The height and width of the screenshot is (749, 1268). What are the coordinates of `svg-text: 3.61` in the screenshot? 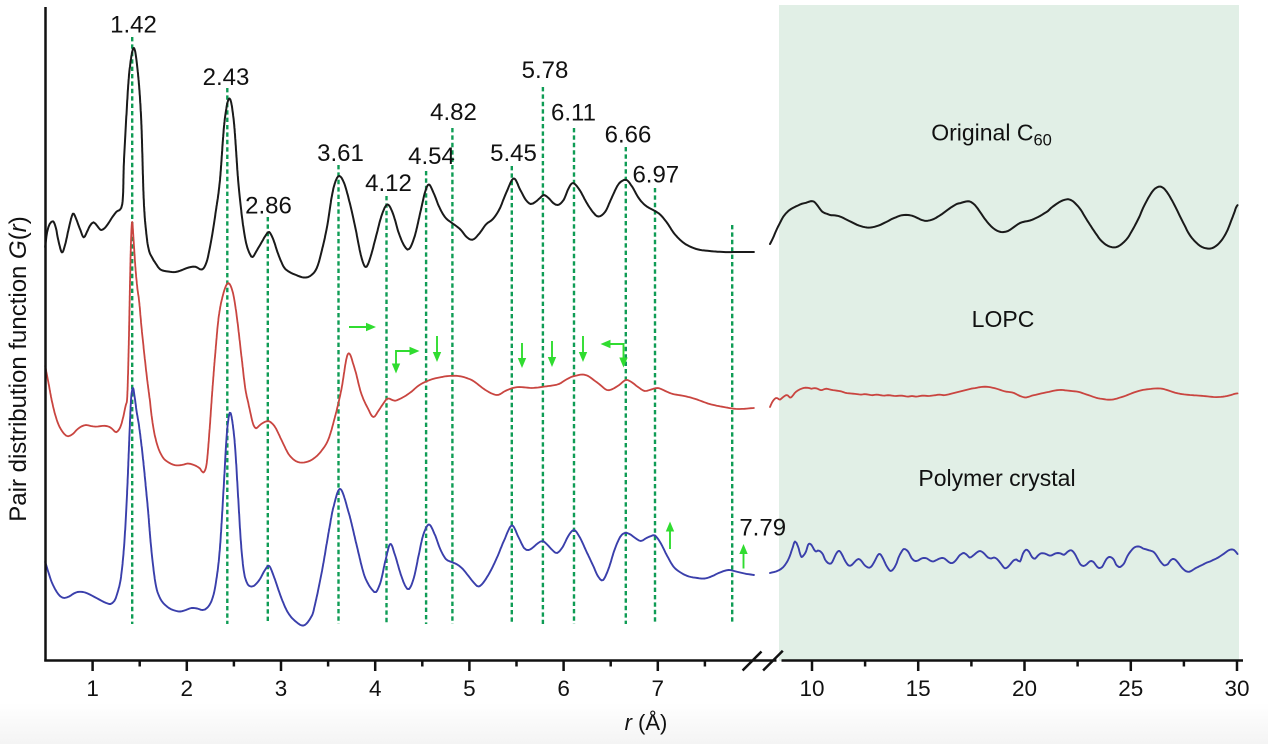 It's located at (340, 153).